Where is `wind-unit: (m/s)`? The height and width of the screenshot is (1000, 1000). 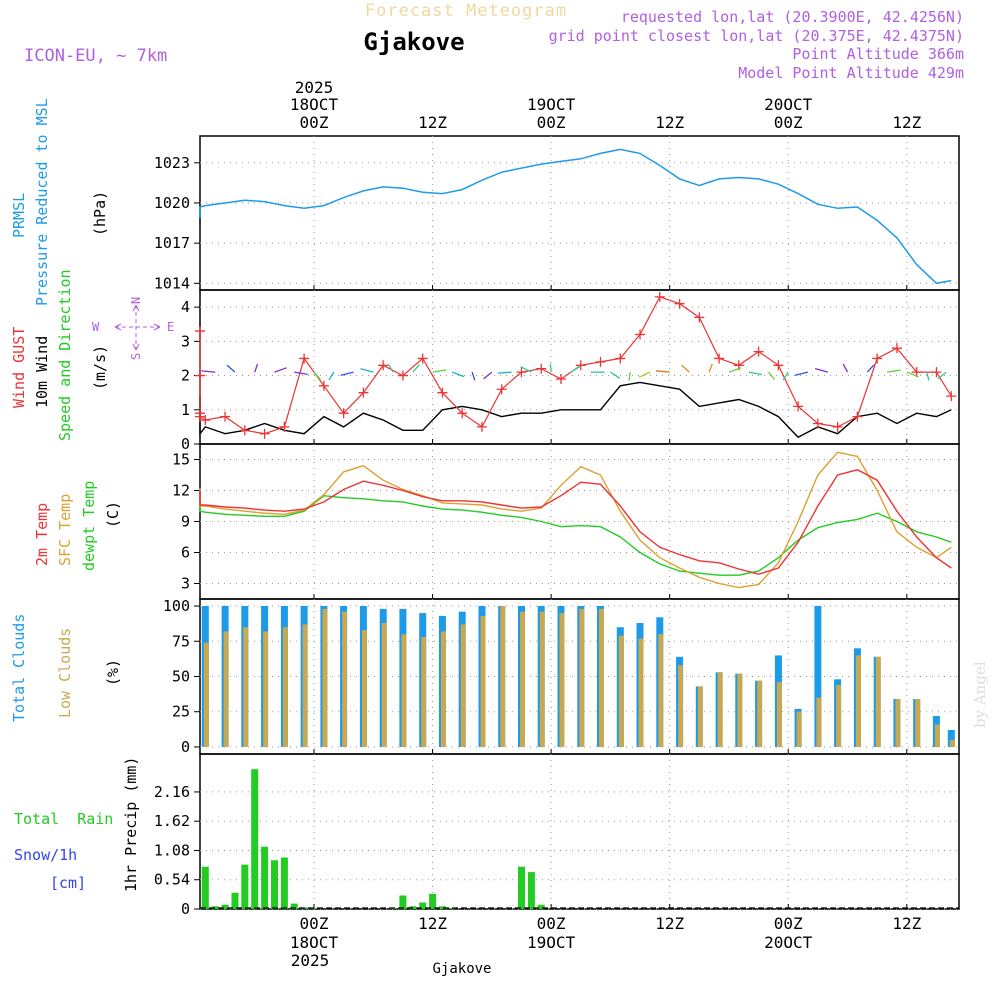 wind-unit: (m/s) is located at coordinates (100, 367).